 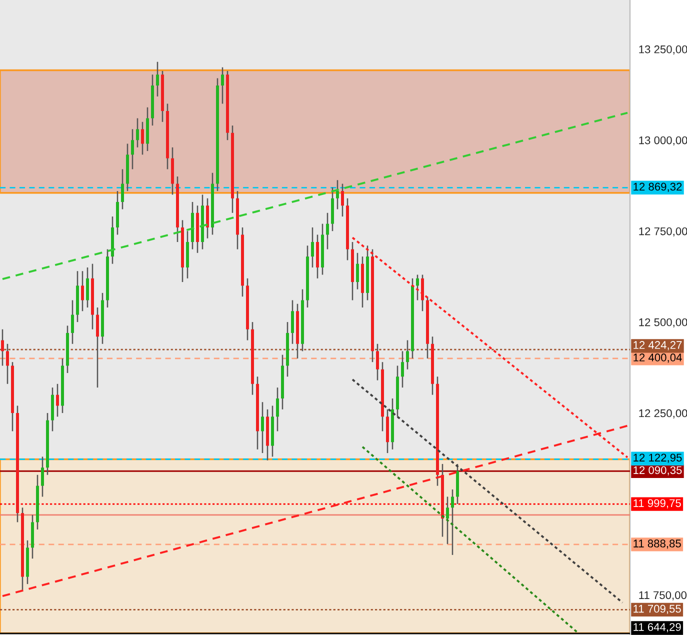 I want to click on ref-line-label: 12 424,27, so click(x=658, y=345).